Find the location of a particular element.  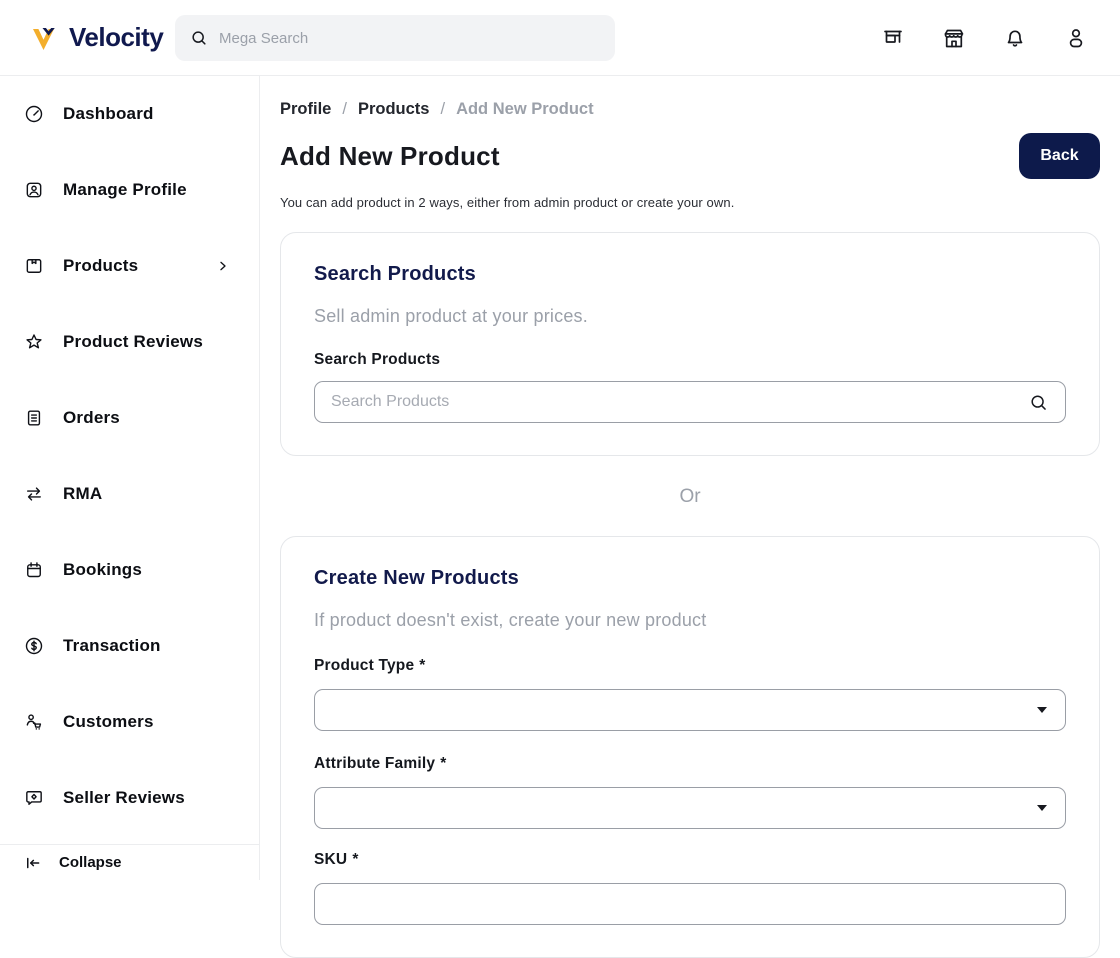

create-card-title: Create New Products is located at coordinates (416, 578).